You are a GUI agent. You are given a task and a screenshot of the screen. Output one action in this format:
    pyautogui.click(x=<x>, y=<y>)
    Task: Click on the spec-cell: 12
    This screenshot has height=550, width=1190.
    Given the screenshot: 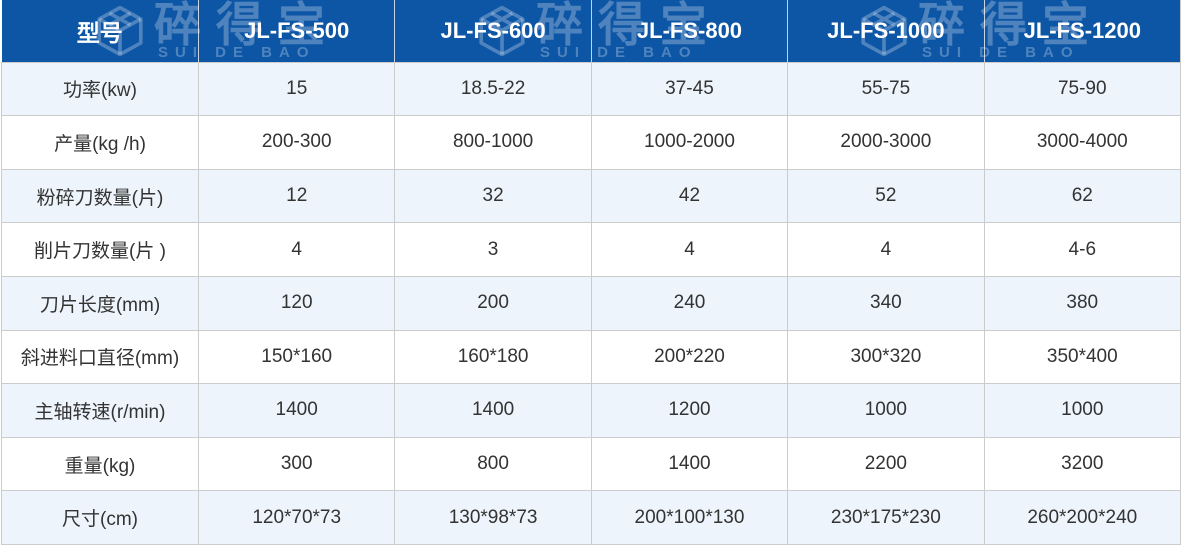 What is the action you would take?
    pyautogui.click(x=296, y=196)
    